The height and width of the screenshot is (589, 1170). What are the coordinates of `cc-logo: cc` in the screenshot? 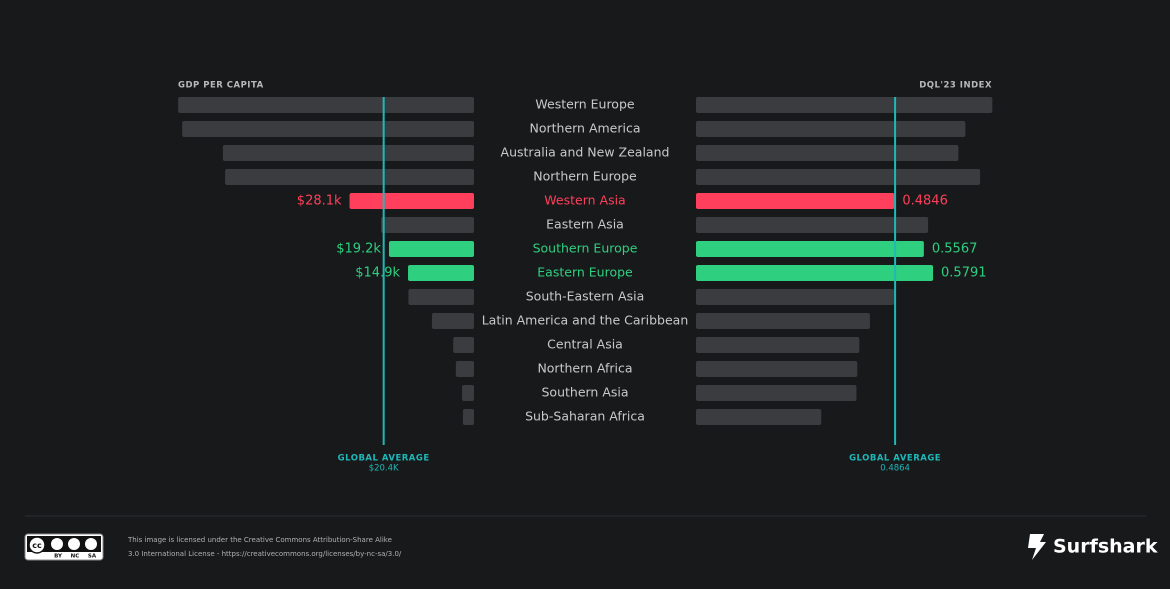 It's located at (64, 547).